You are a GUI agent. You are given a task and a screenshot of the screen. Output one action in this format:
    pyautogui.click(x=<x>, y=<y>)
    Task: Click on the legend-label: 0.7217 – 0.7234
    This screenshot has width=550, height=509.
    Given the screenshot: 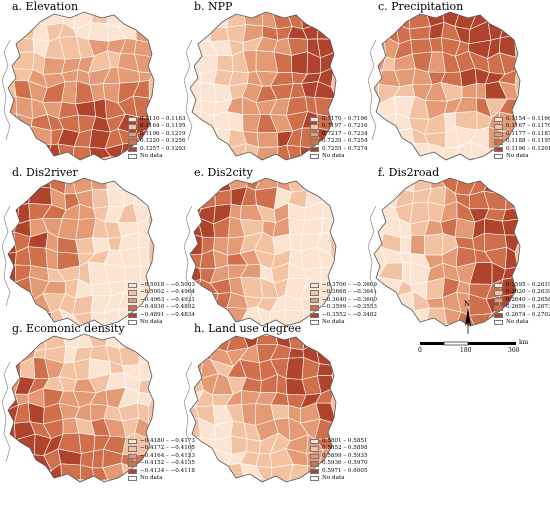 What is the action you would take?
    pyautogui.click(x=345, y=133)
    